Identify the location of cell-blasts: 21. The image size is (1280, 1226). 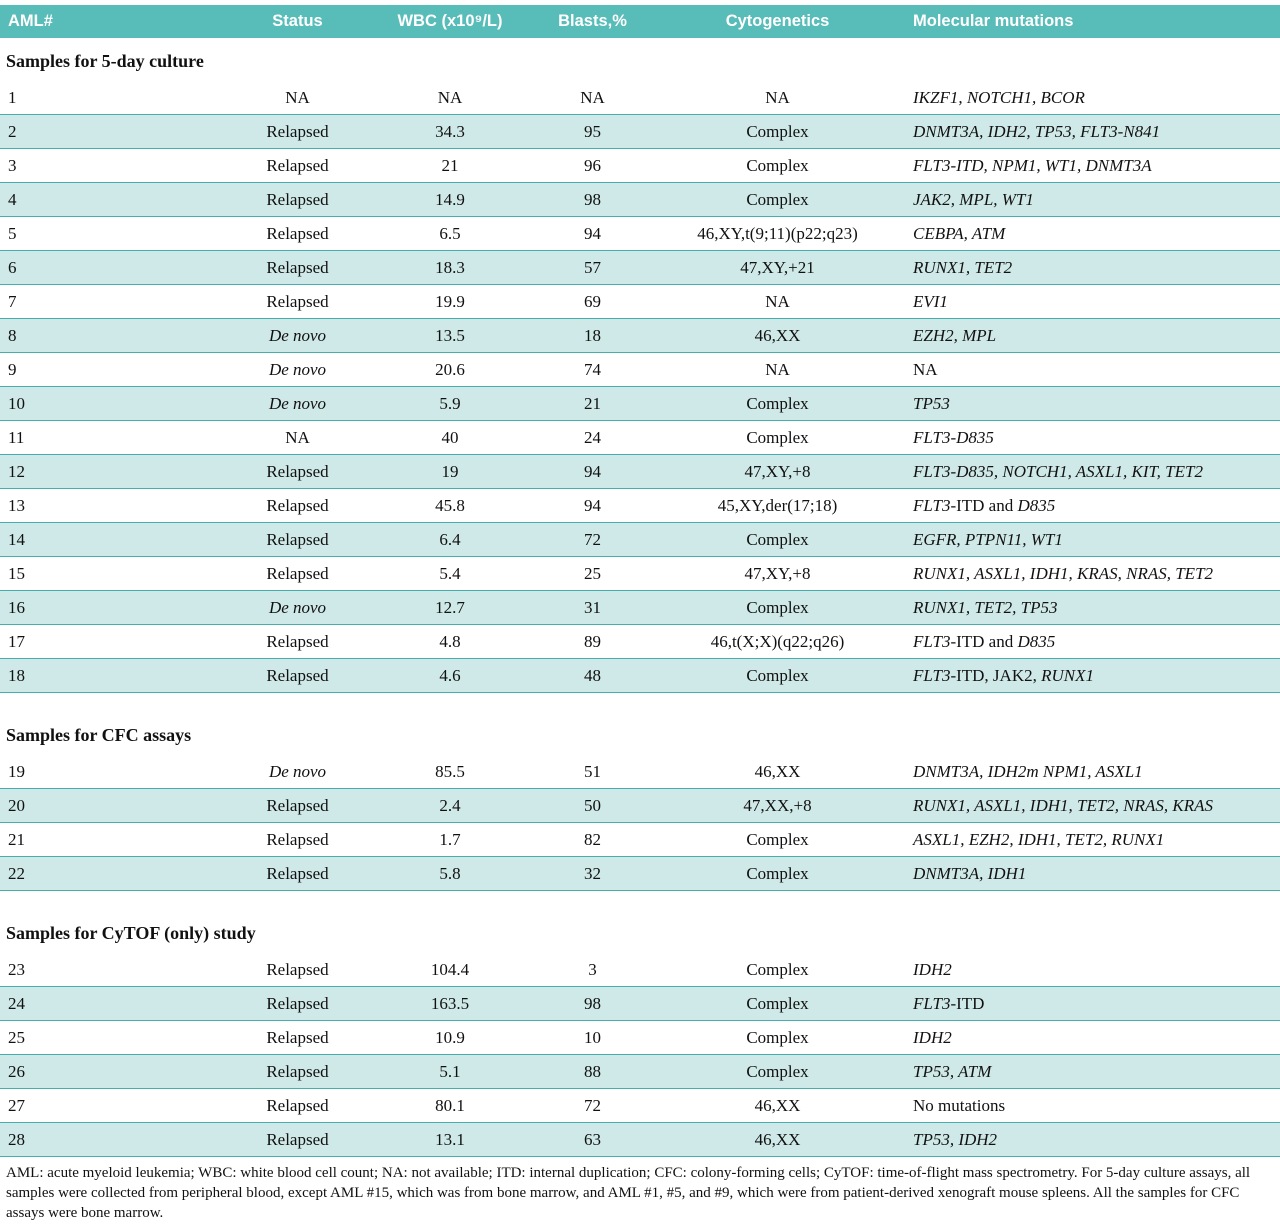
(592, 403).